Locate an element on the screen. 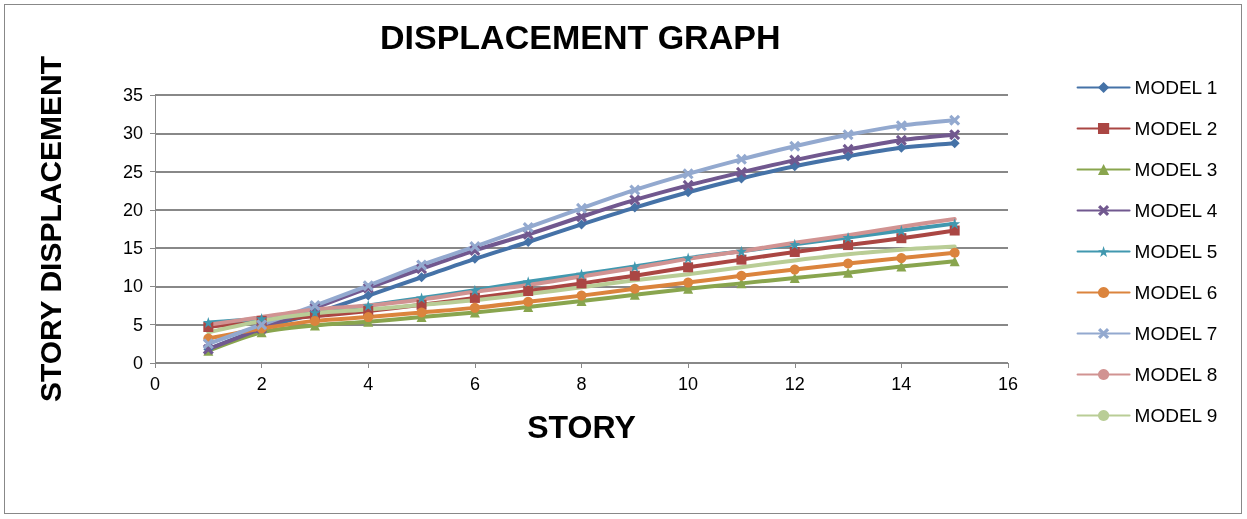 Image resolution: width=1247 pixels, height=519 pixels. y-tick-label: 30 is located at coordinates (132, 133).